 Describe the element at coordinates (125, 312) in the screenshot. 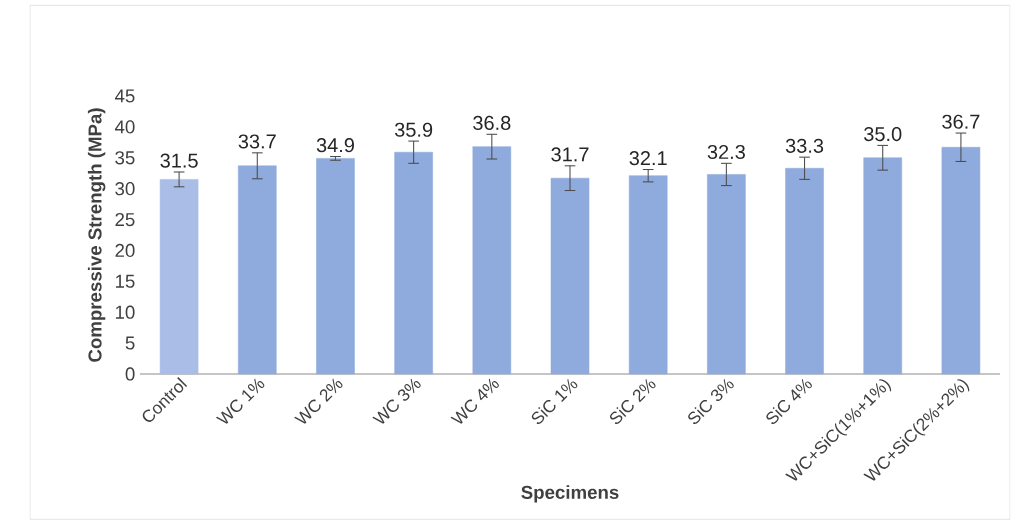

I see `y-tick-label: 10` at that location.